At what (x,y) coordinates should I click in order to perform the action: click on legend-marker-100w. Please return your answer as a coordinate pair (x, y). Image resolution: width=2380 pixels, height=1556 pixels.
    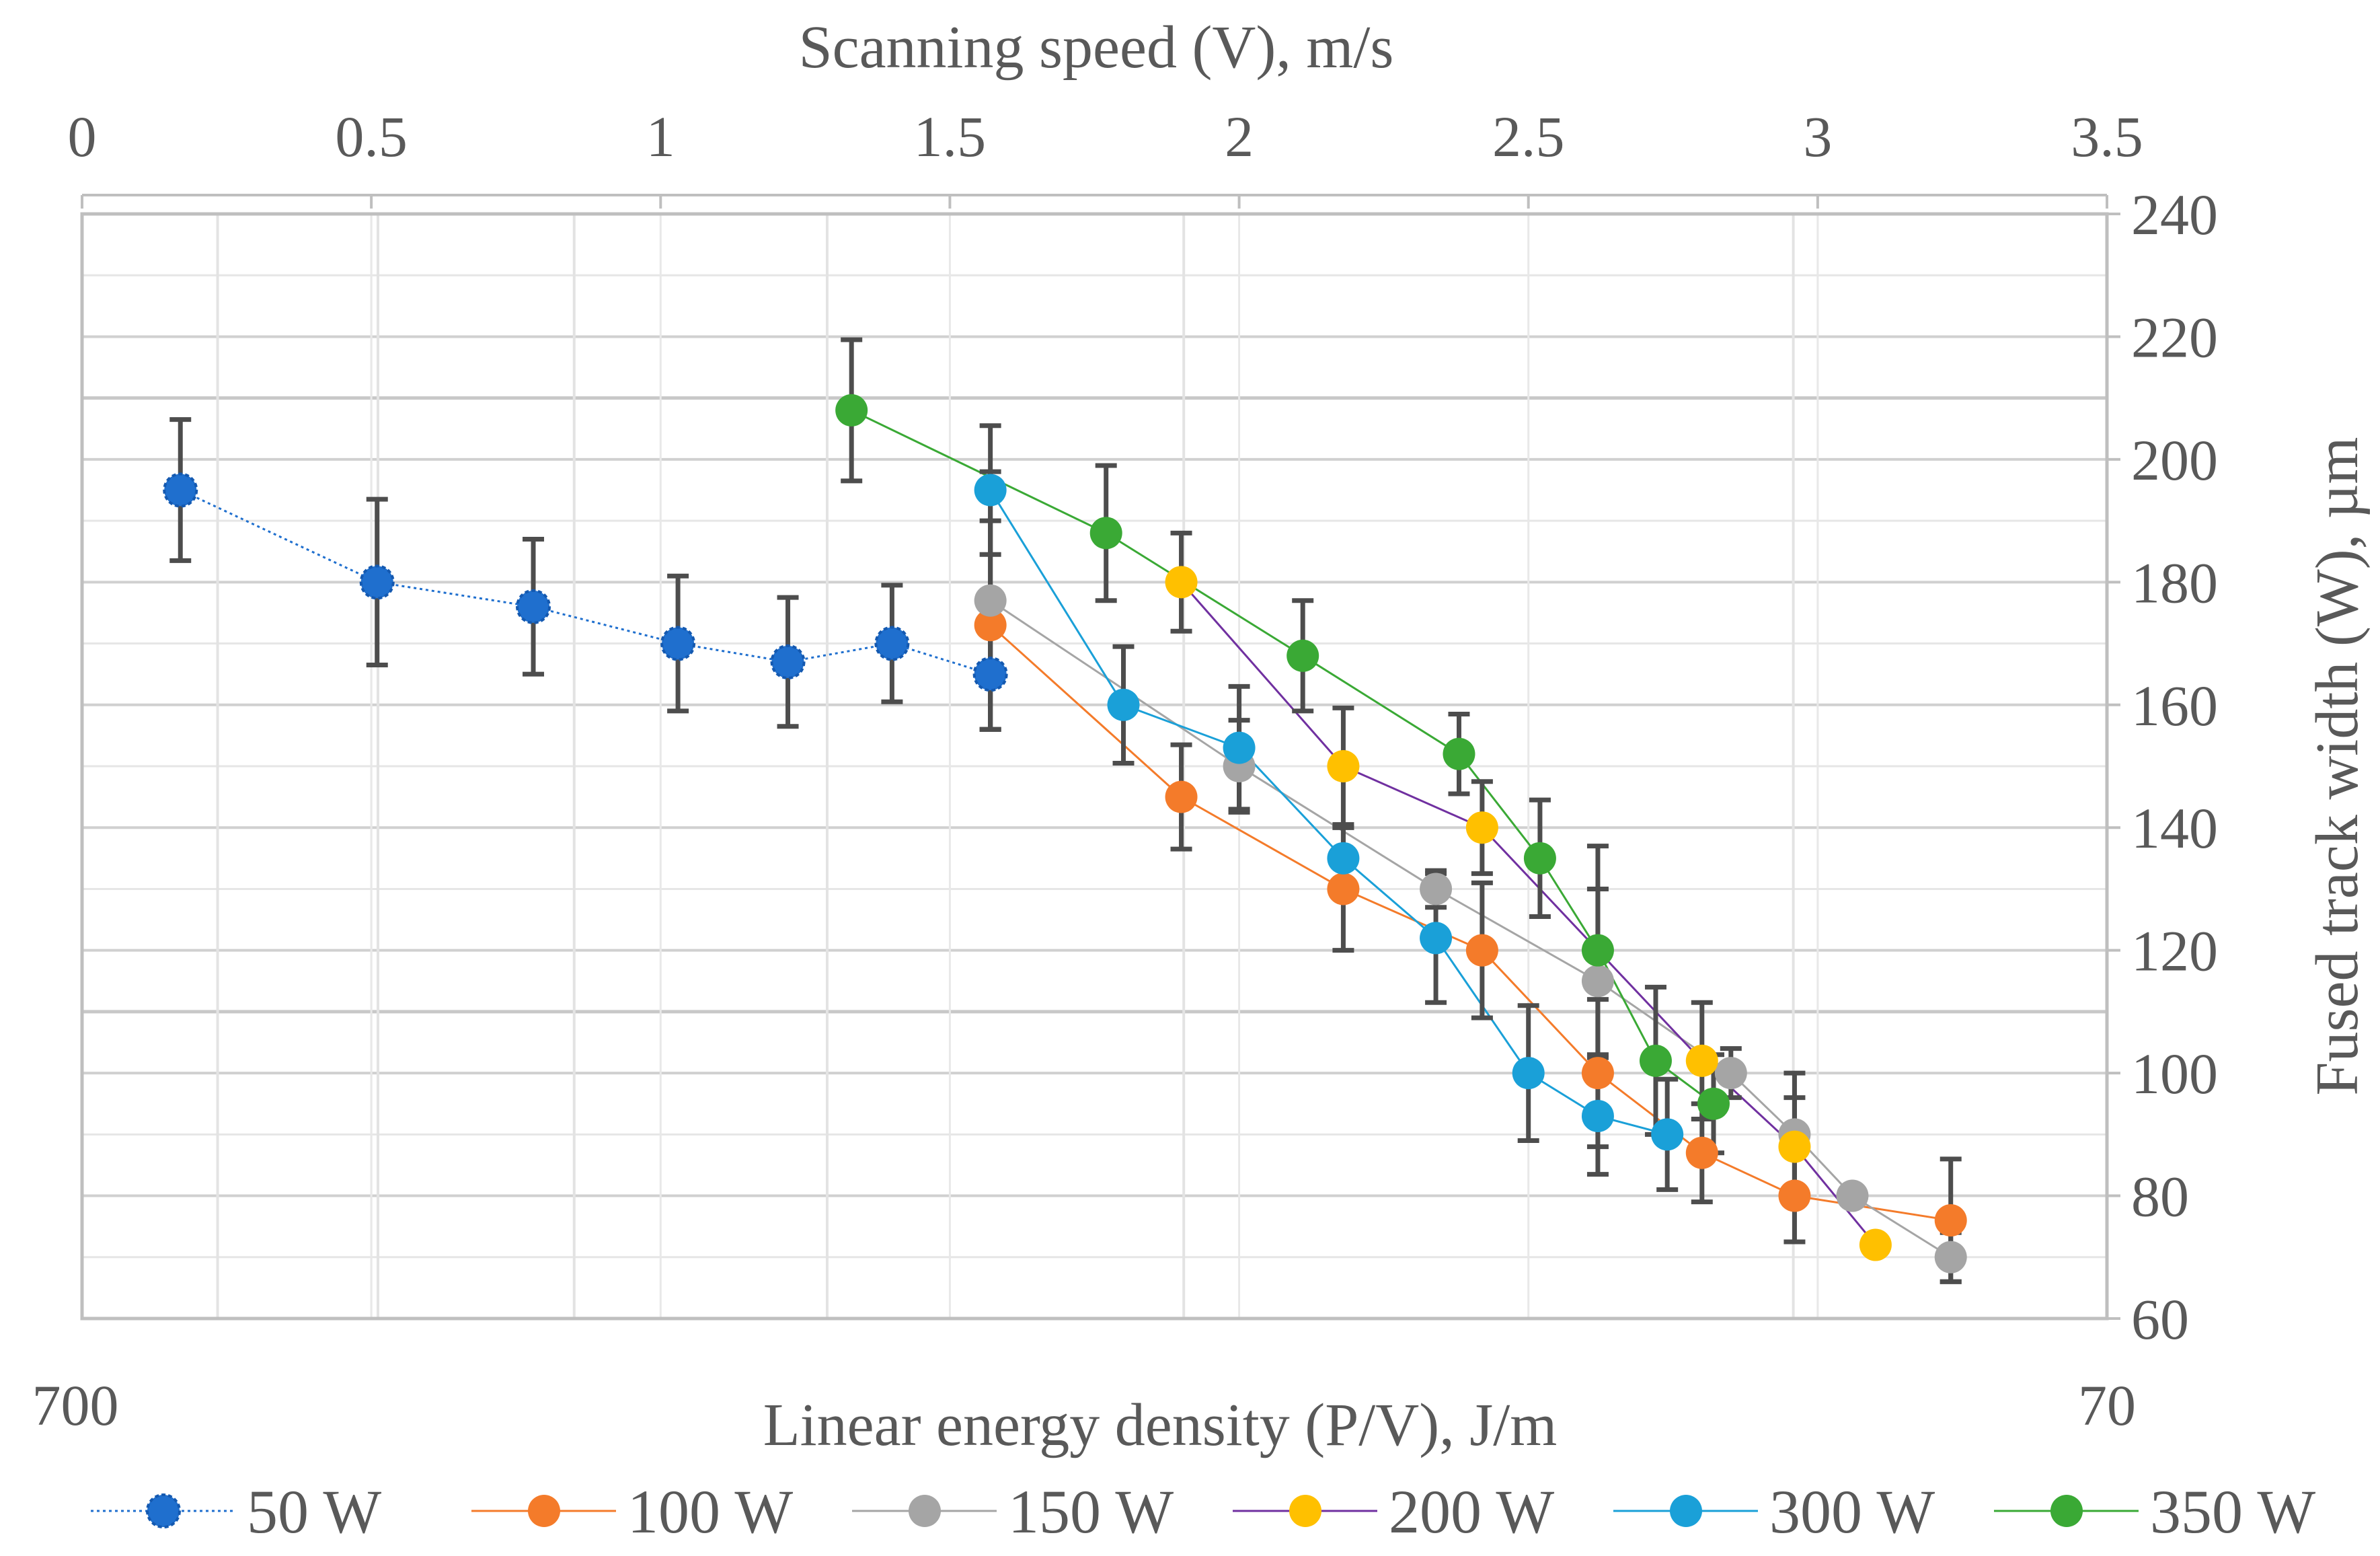
    Looking at the image, I should click on (544, 1511).